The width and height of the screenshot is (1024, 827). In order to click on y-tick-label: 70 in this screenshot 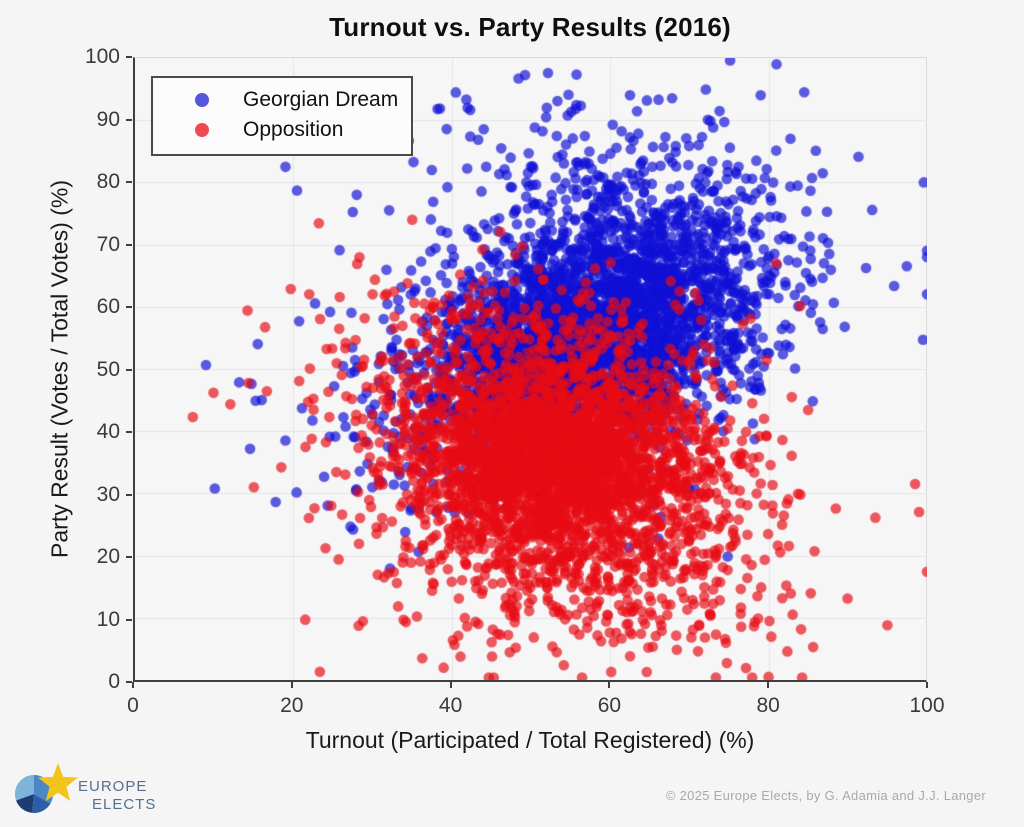, I will do `click(108, 244)`.